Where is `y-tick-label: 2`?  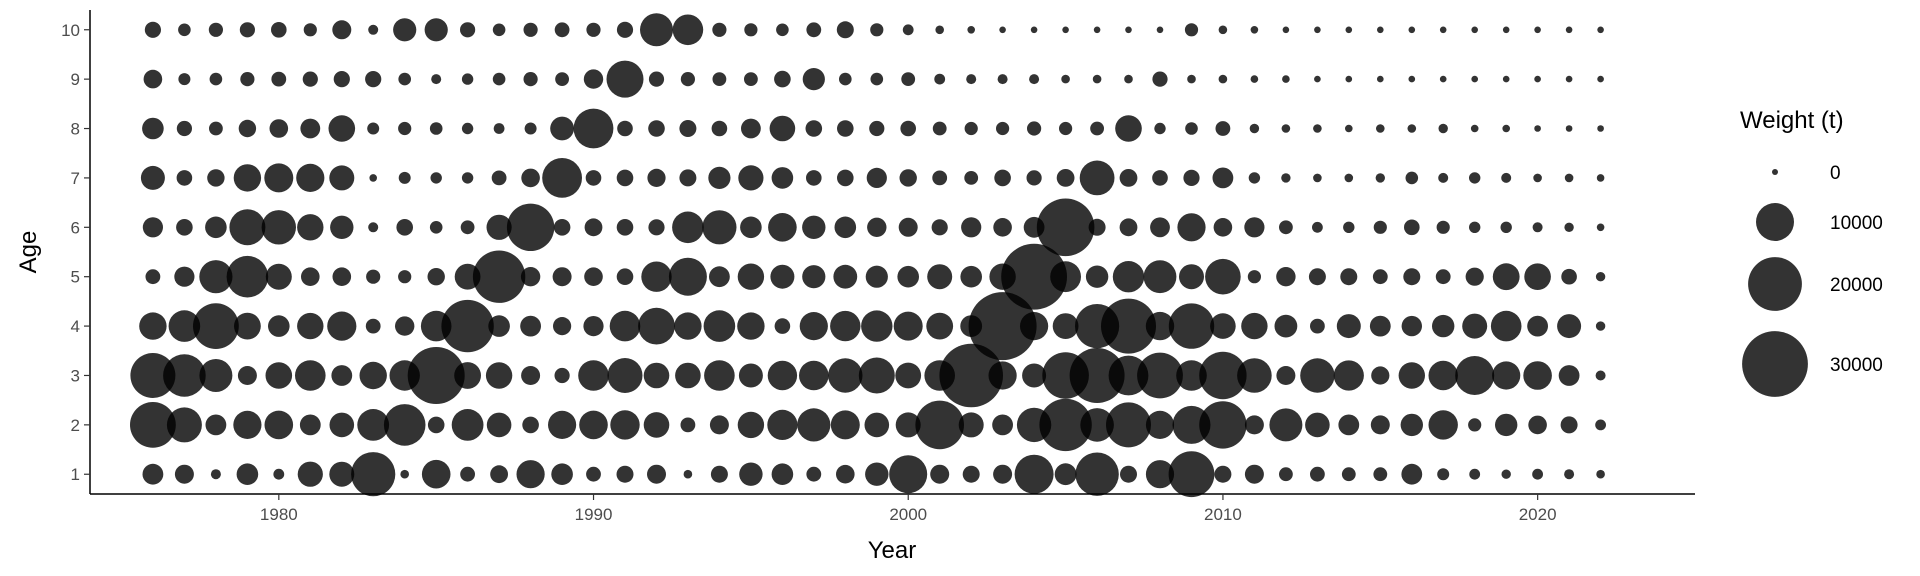
y-tick-label: 2 is located at coordinates (75, 425).